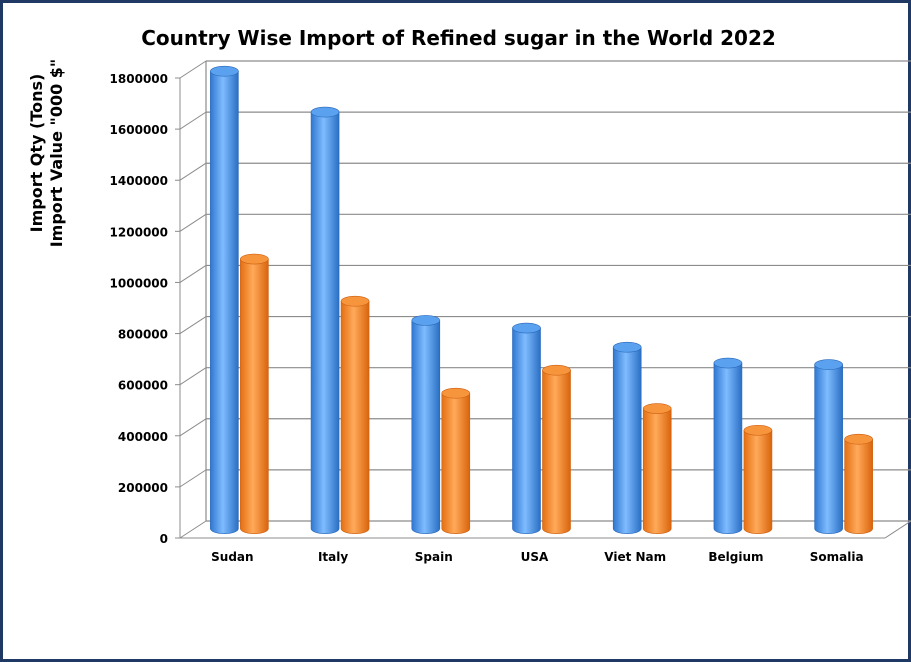 The image size is (911, 662). Describe the element at coordinates (232, 557) in the screenshot. I see `x-tick-label: Sudan` at that location.